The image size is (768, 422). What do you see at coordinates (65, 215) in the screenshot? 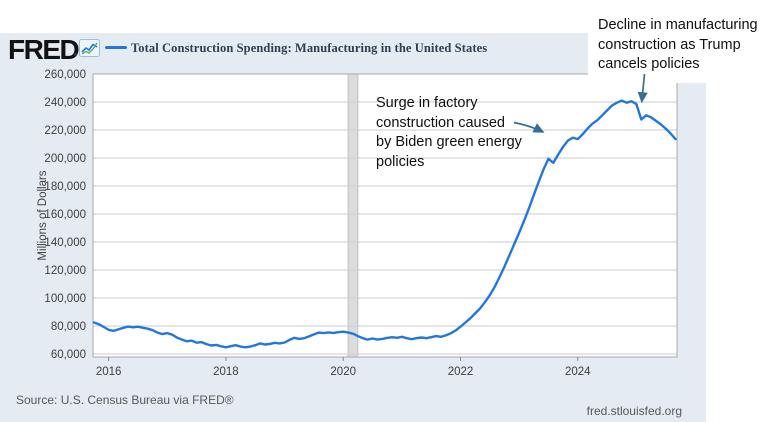
I see `y-tick-label: 160,000` at bounding box center [65, 215].